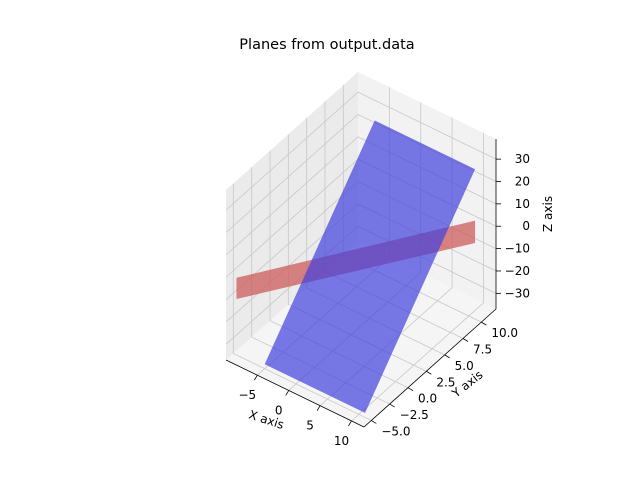 The height and width of the screenshot is (480, 640). What do you see at coordinates (279, 410) in the screenshot?
I see `x-tick-label: 0` at bounding box center [279, 410].